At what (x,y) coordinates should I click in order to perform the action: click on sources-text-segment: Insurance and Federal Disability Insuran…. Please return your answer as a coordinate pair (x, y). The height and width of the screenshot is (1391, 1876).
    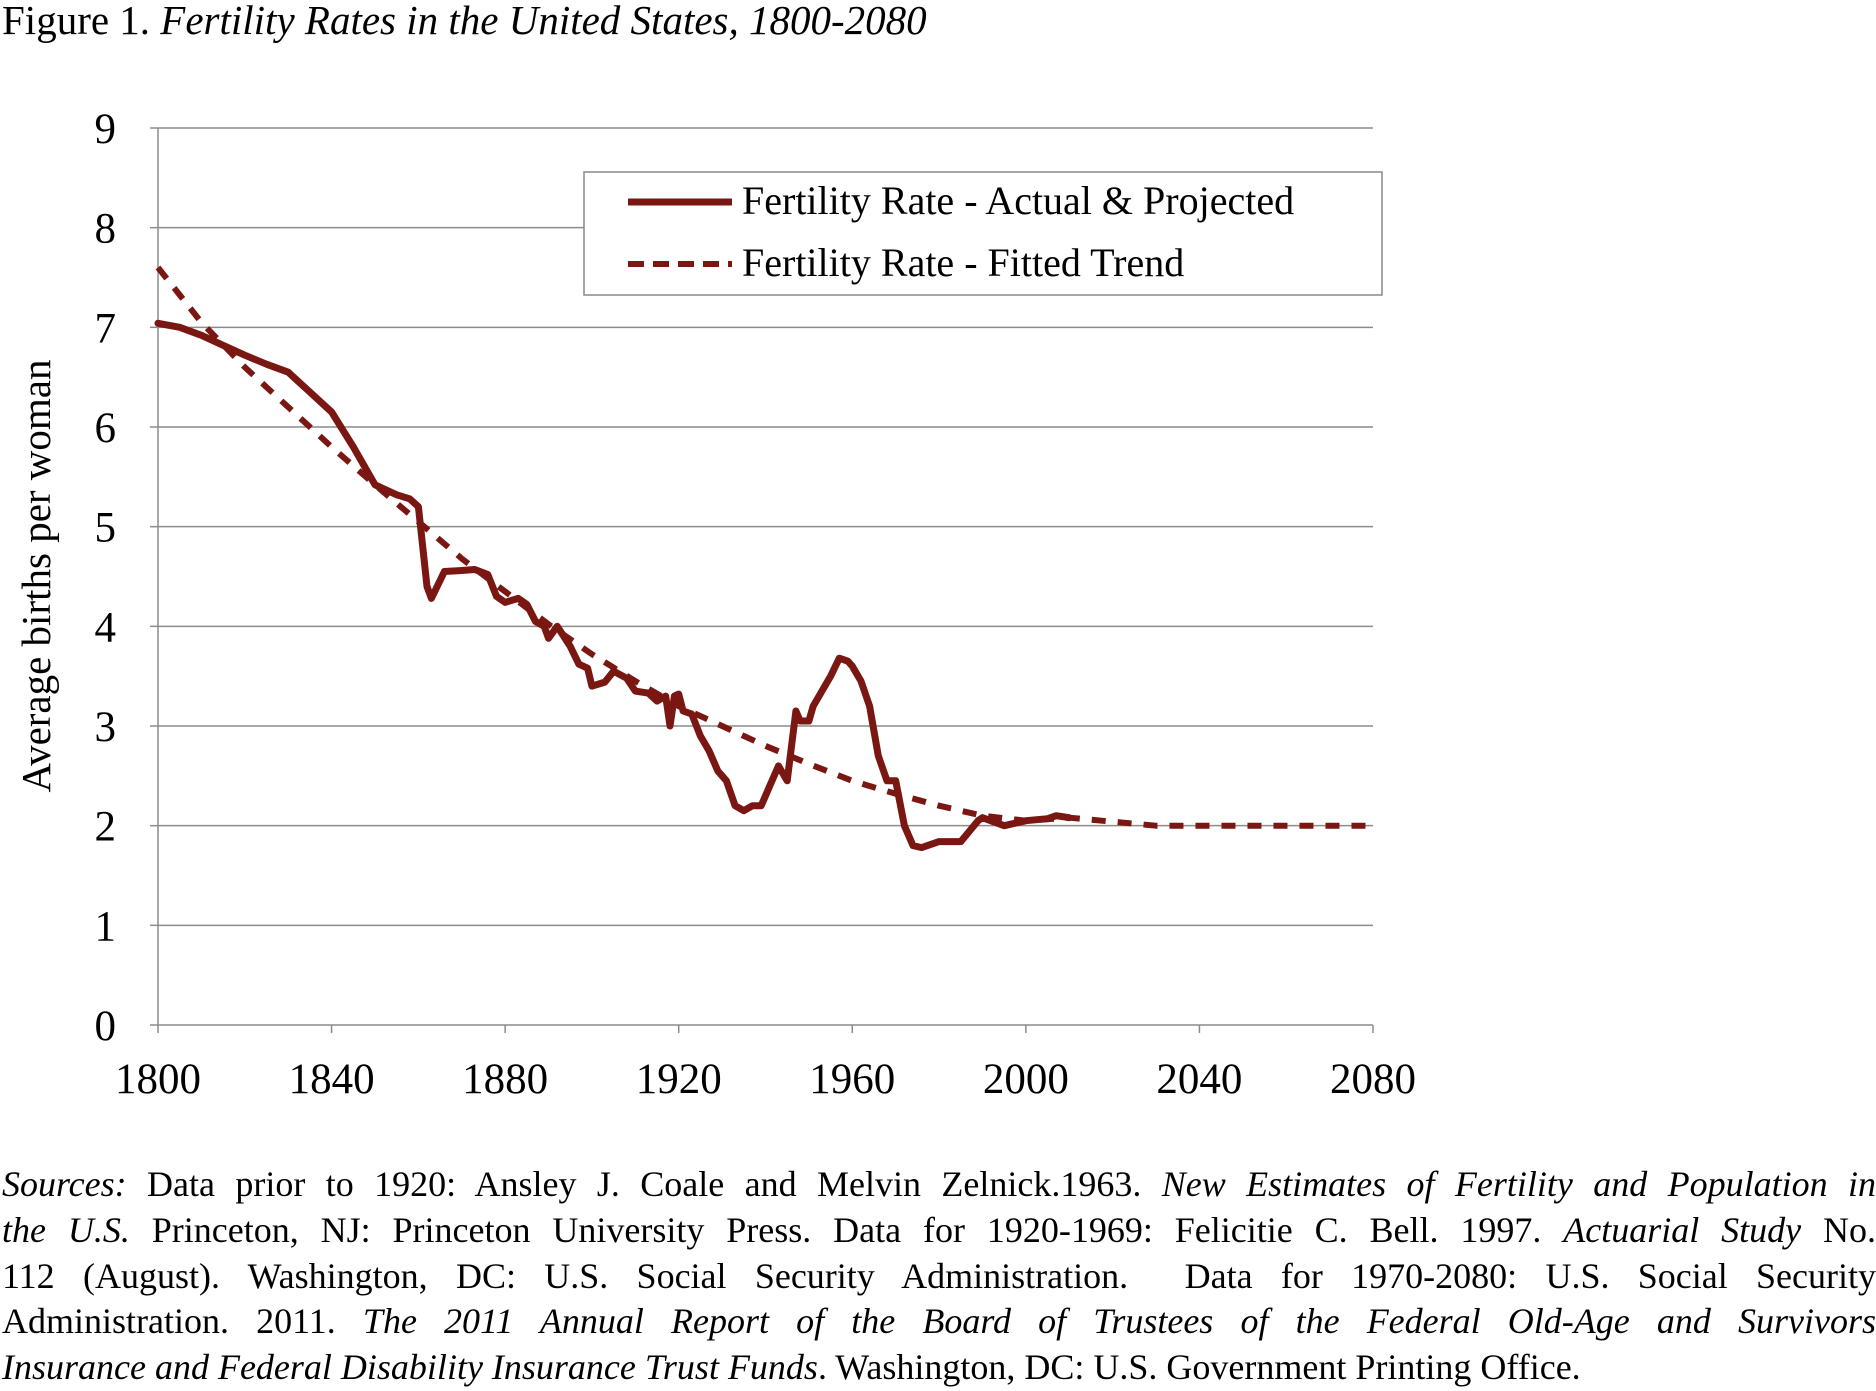
    Looking at the image, I should click on (410, 1367).